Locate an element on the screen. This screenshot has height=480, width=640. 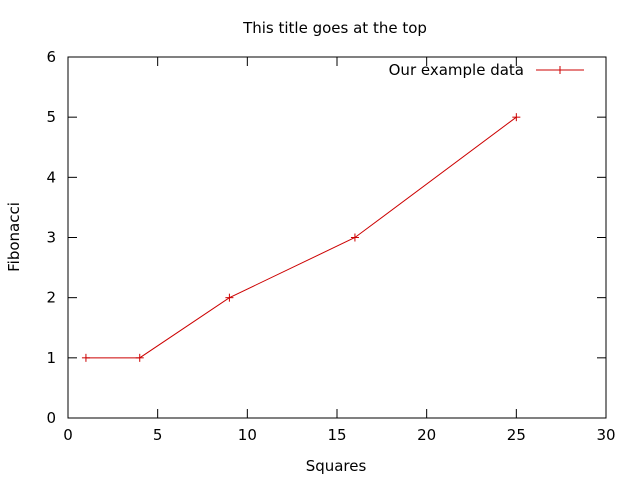
y-axis-label: Fibonacci is located at coordinates (14, 237).